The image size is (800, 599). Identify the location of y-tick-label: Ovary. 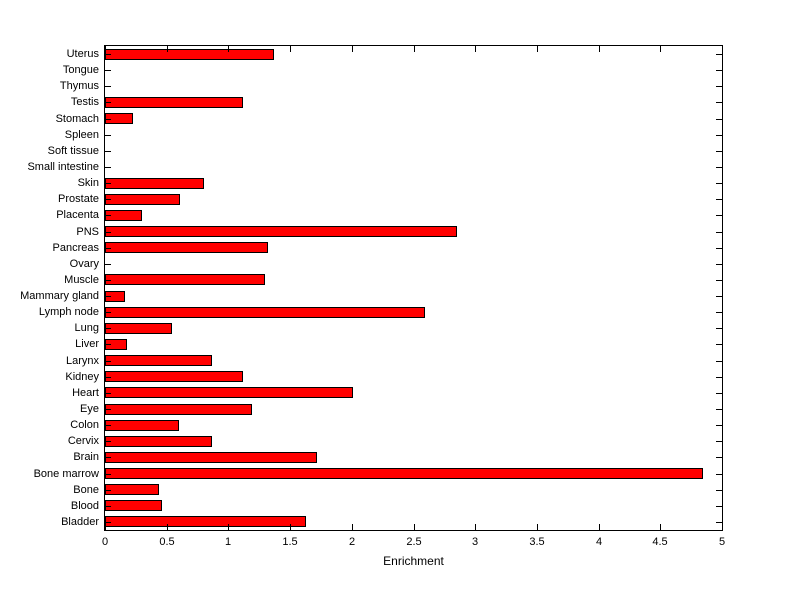
(84, 264).